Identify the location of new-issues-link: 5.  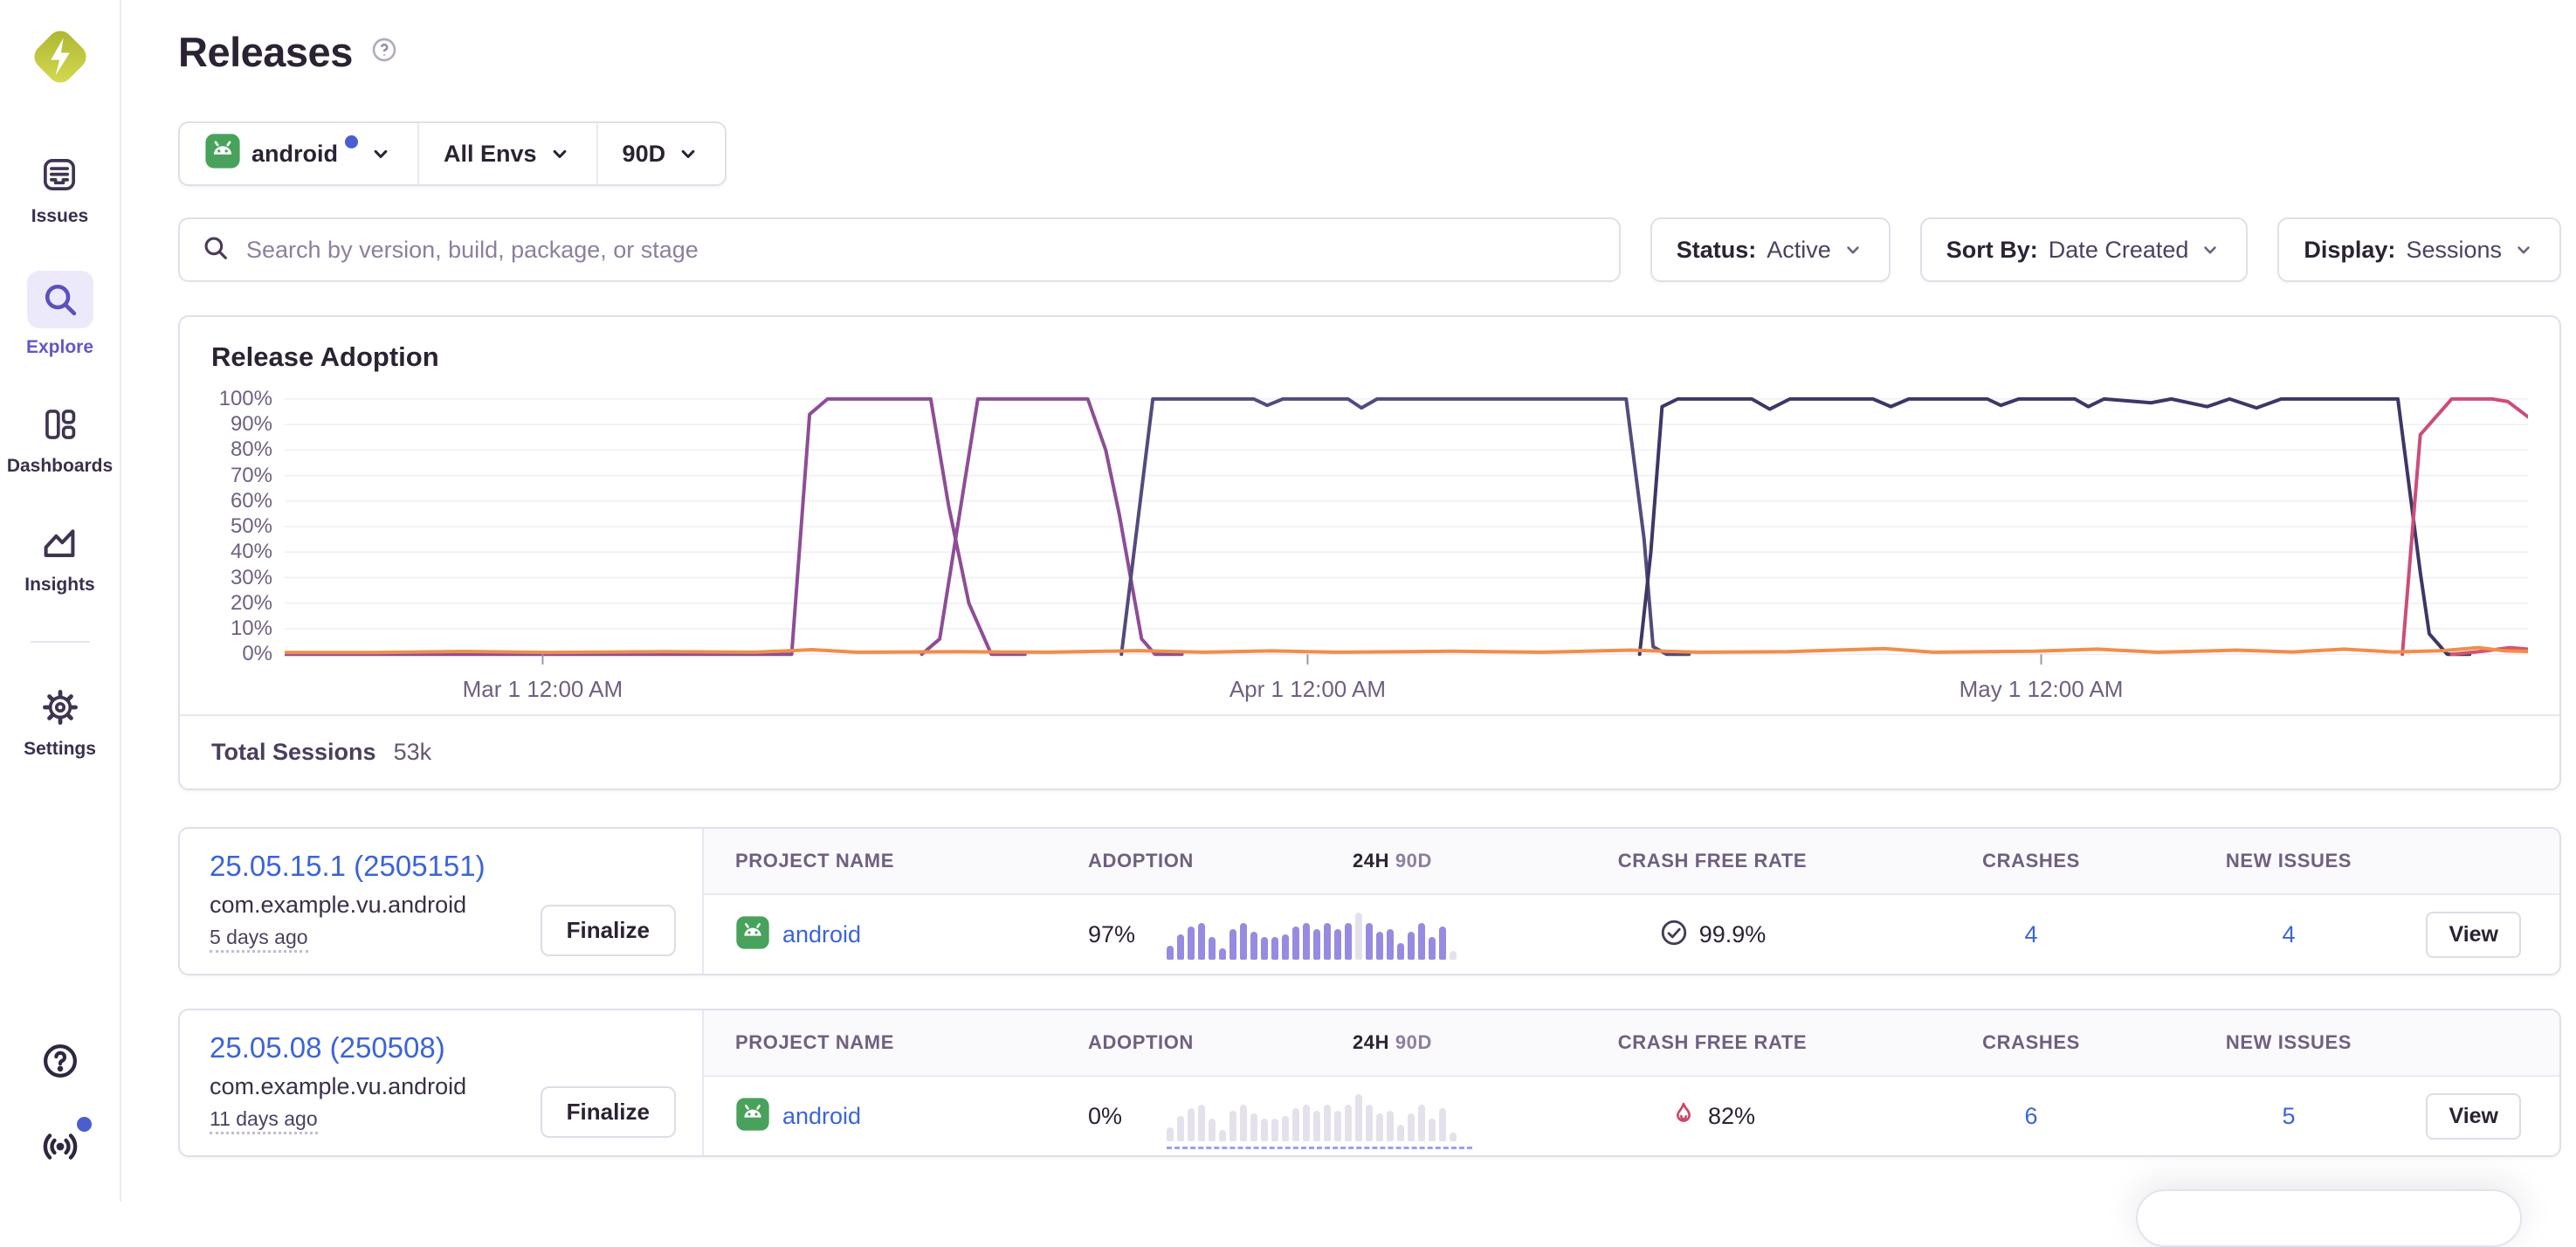
(2289, 1115).